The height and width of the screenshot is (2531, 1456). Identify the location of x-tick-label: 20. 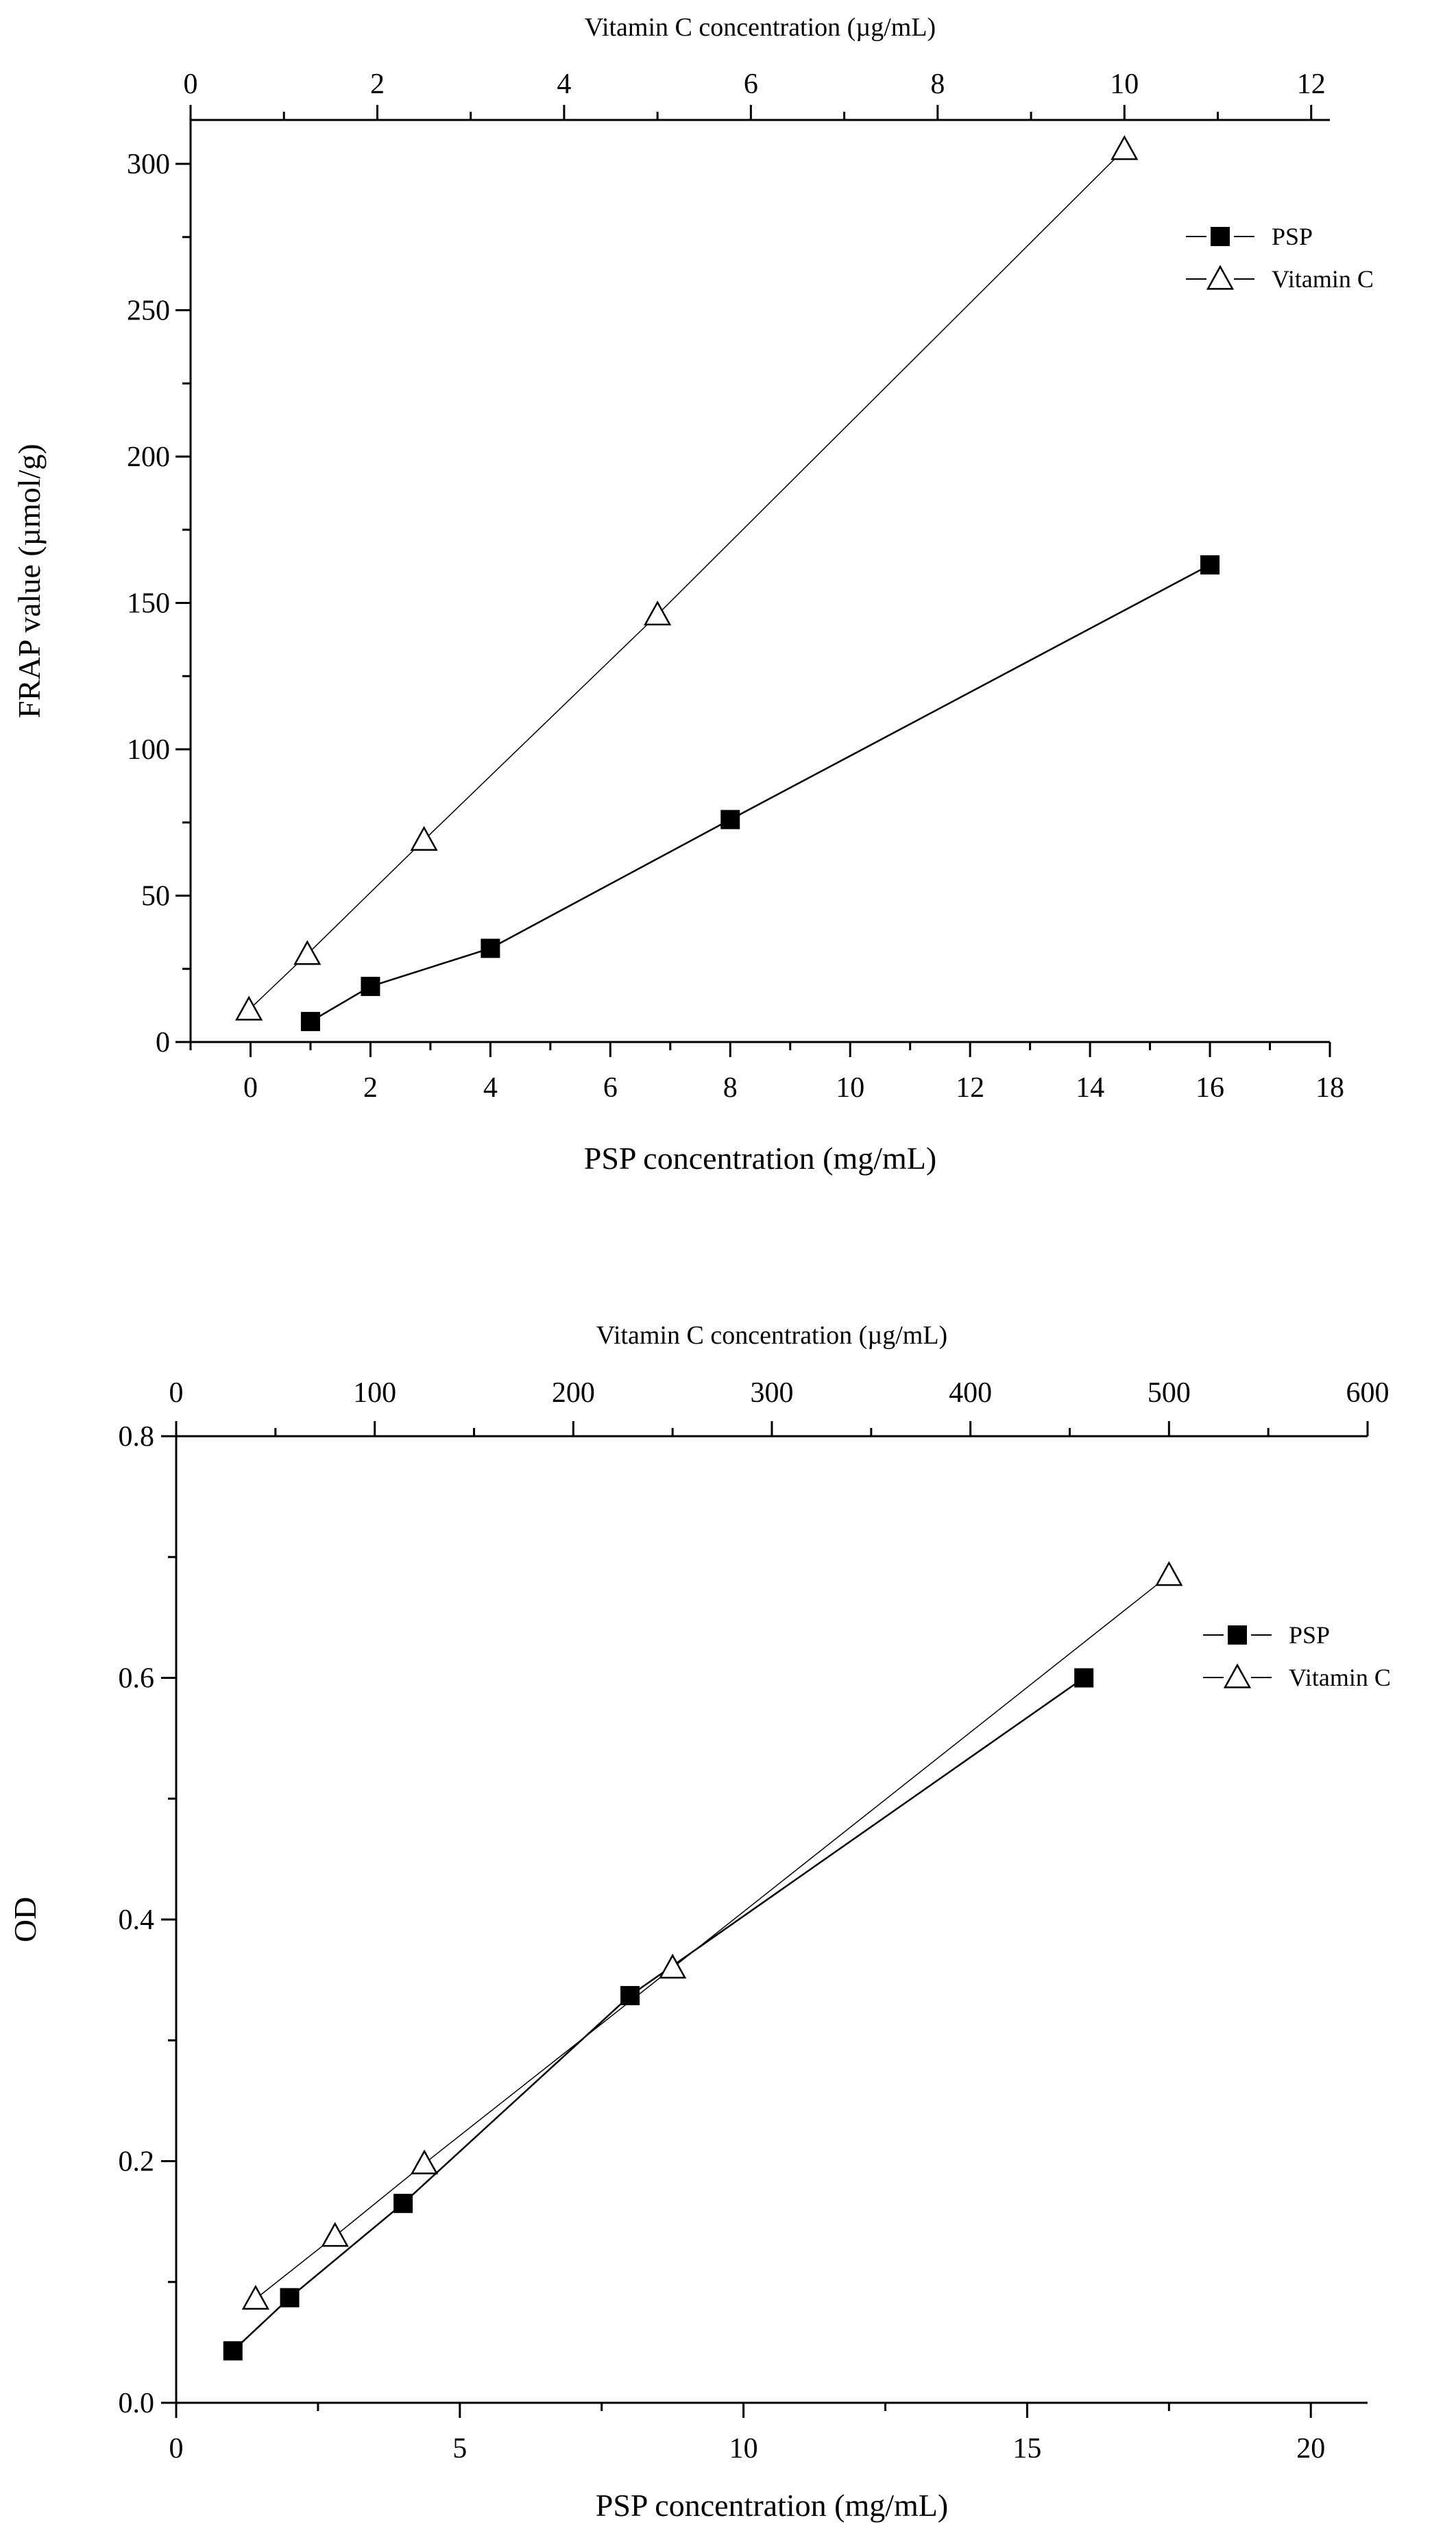
(1310, 2449).